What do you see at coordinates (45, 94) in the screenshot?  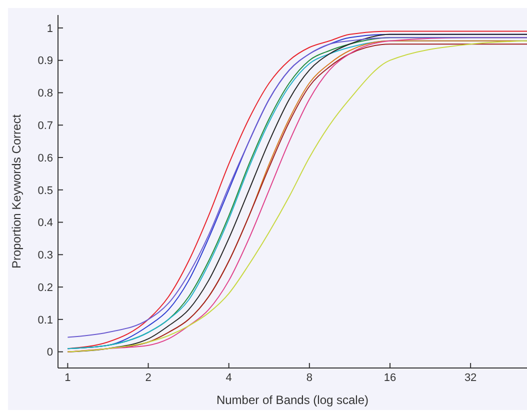 I see `y-tick-label: 0.8` at bounding box center [45, 94].